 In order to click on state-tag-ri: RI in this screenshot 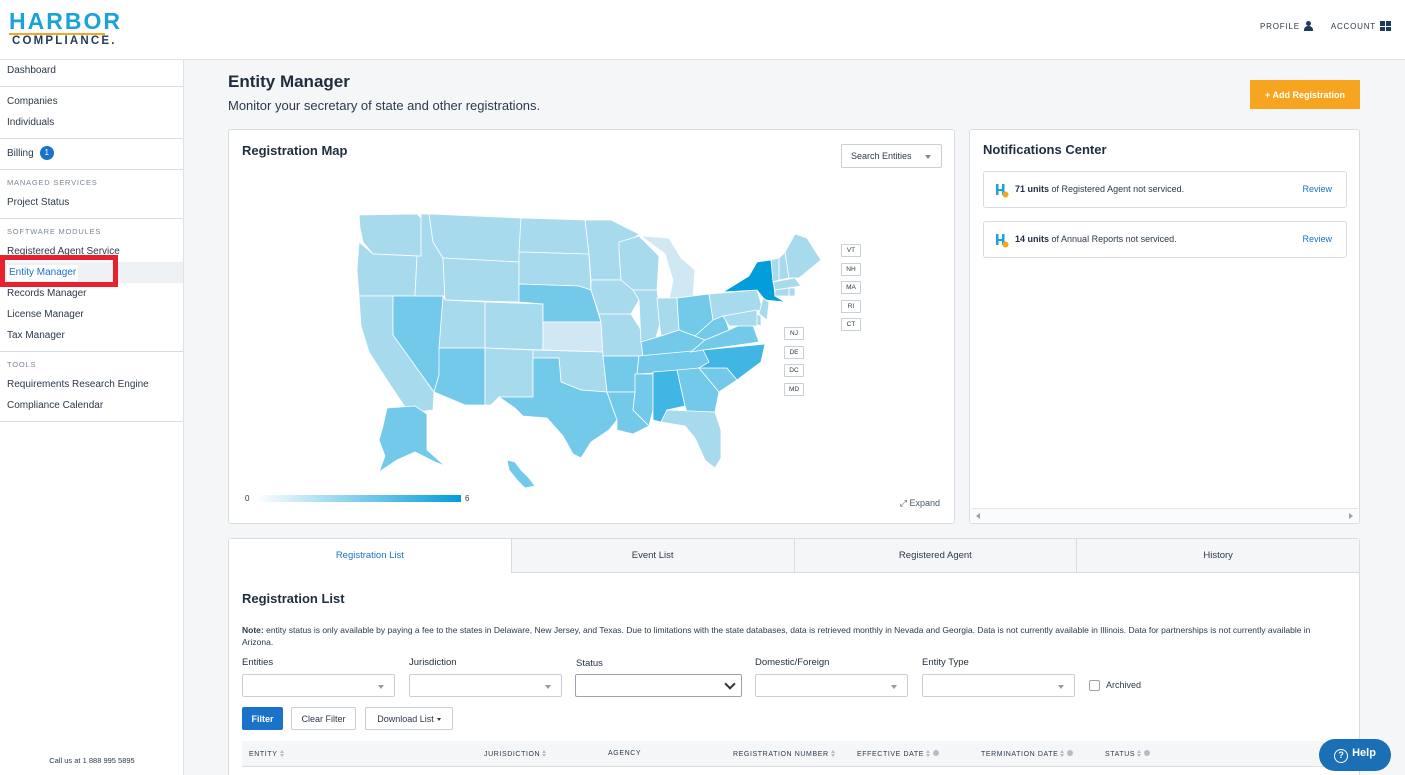, I will do `click(851, 306)`.